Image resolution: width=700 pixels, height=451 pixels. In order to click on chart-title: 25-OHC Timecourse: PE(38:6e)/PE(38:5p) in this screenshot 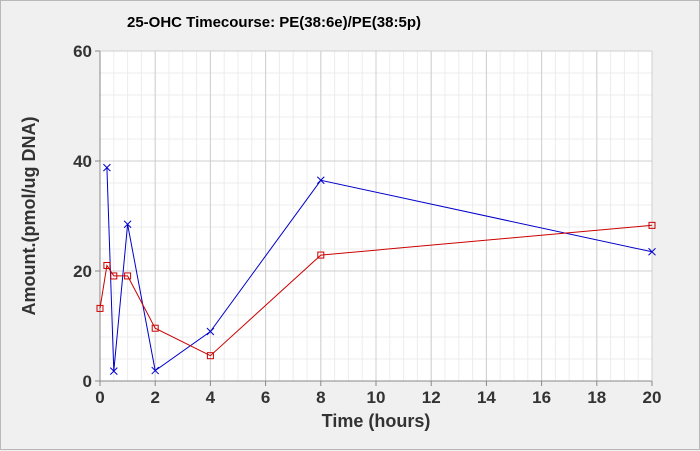, I will do `click(274, 22)`.